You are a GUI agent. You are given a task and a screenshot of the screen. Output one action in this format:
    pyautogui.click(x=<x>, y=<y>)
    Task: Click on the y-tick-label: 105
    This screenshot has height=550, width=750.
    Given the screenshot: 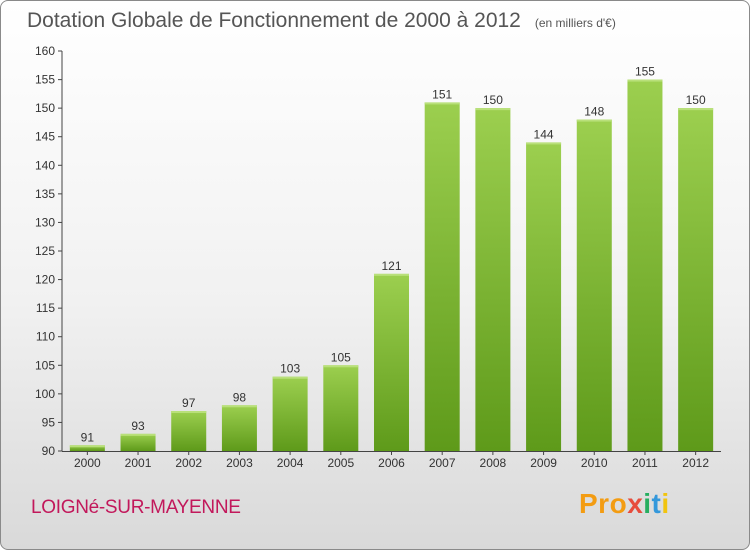 What is the action you would take?
    pyautogui.click(x=45, y=365)
    